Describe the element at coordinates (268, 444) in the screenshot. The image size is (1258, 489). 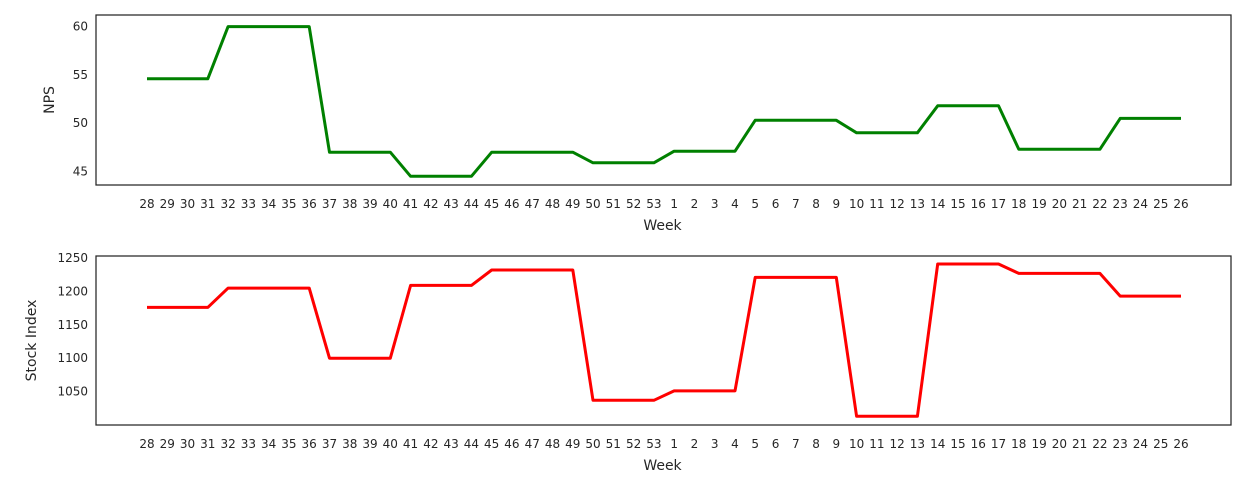
I see `stock-x-tick-label: 34` at that location.